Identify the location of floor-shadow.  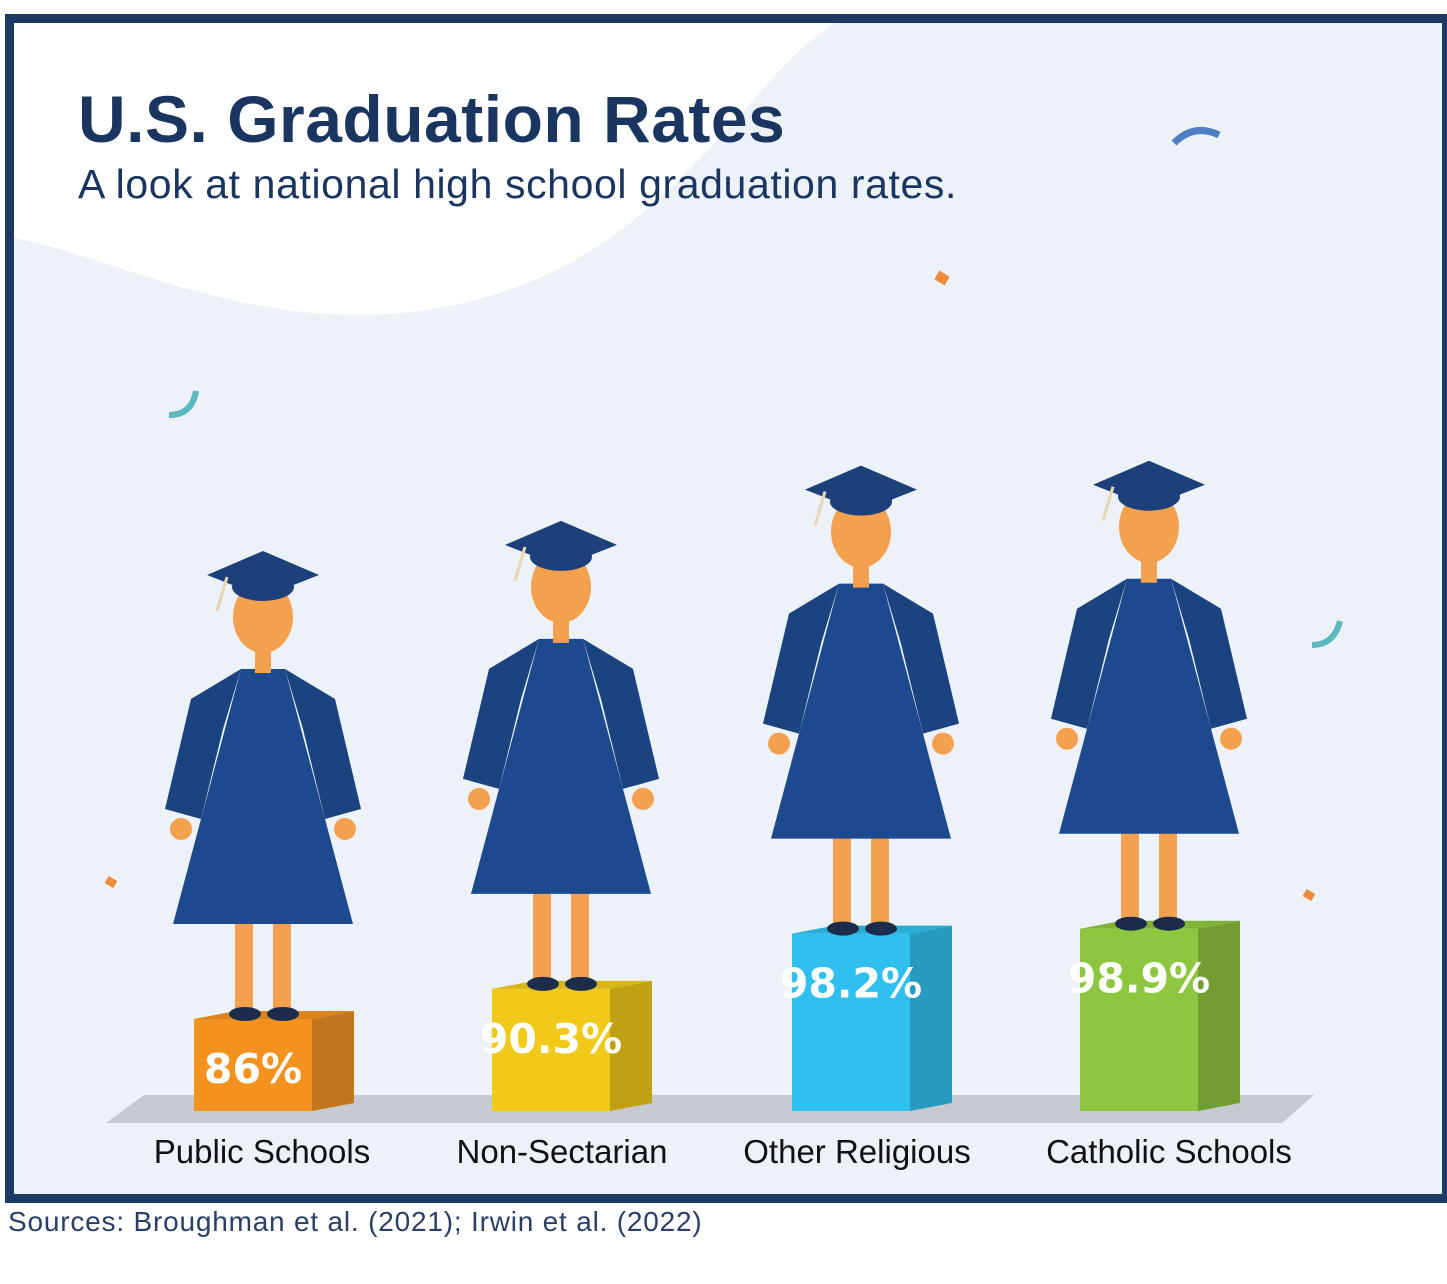
(710, 1109).